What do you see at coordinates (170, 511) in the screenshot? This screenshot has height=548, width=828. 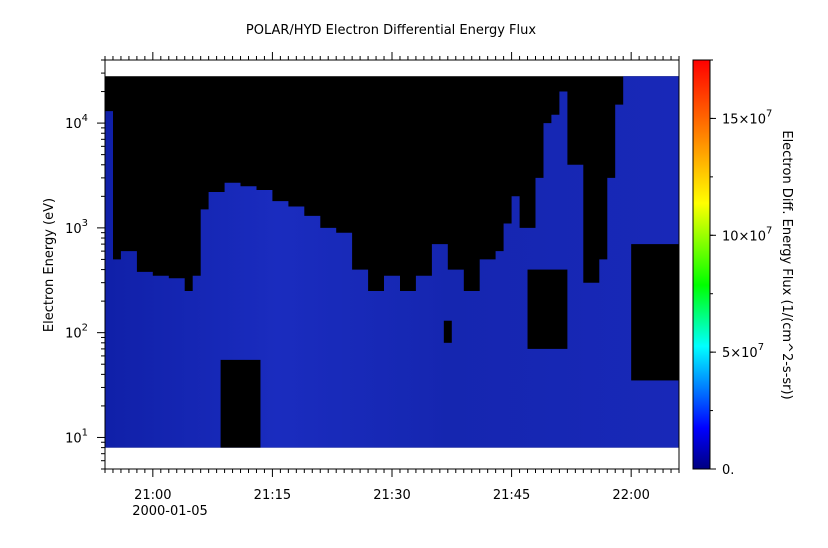 I see `date-label: 2000-01-05` at bounding box center [170, 511].